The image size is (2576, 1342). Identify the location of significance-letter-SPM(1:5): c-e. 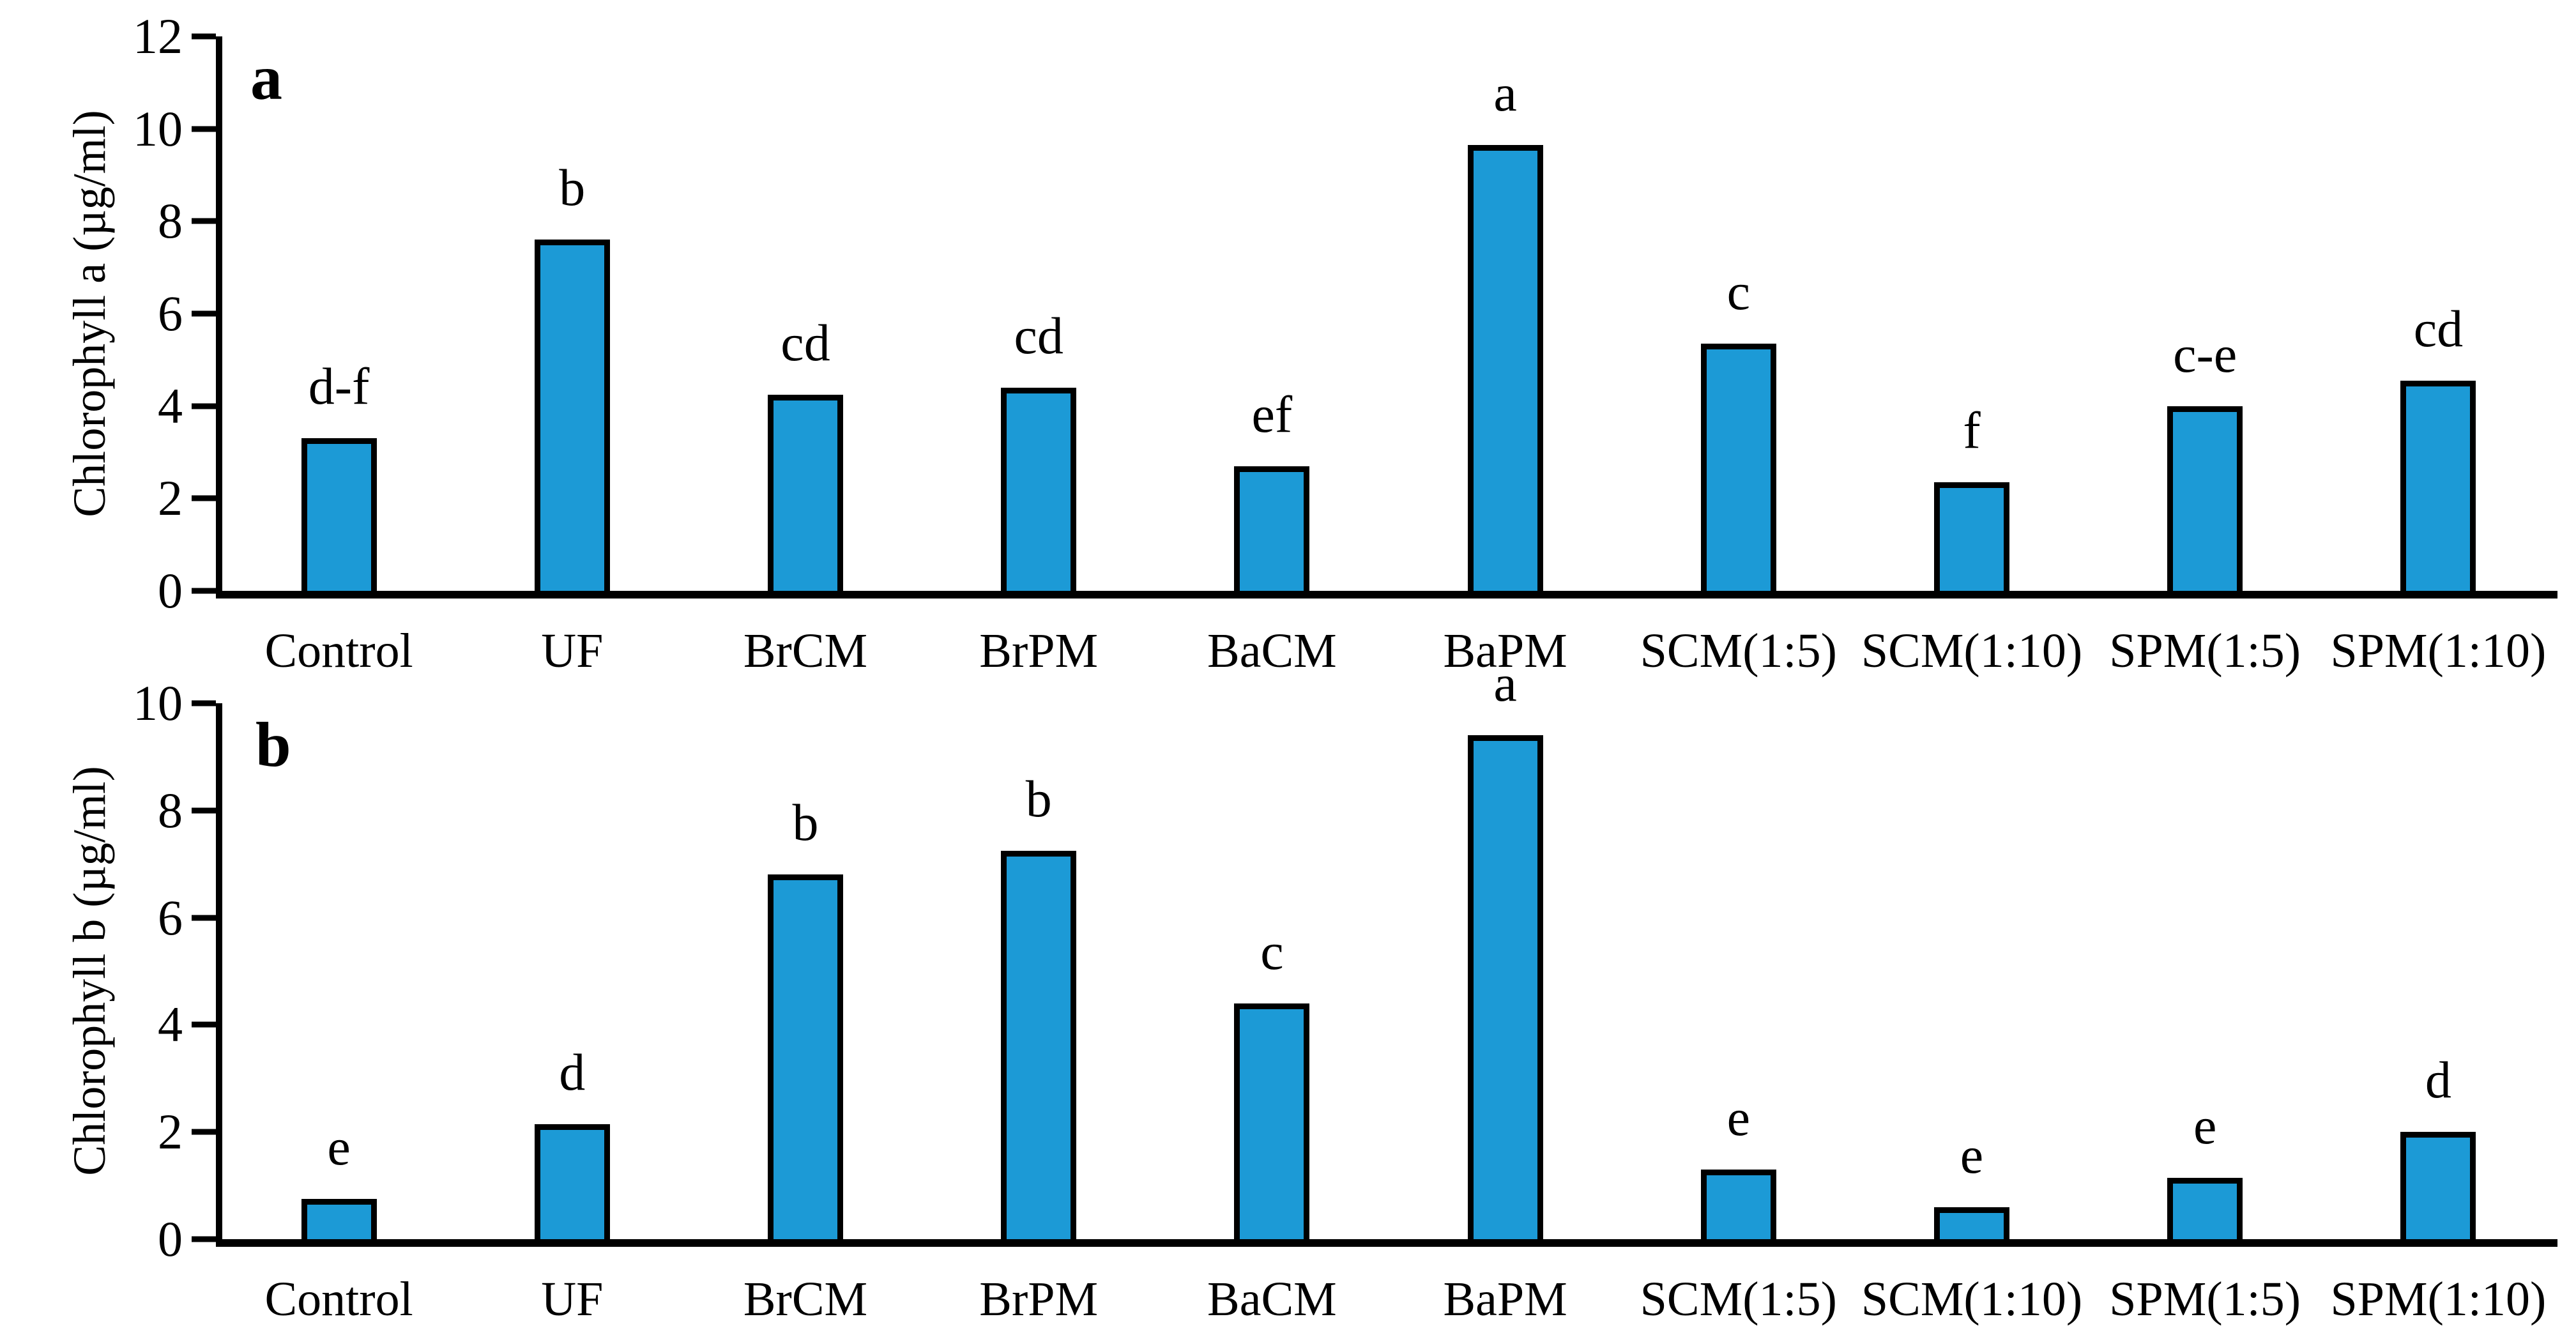
(2205, 353).